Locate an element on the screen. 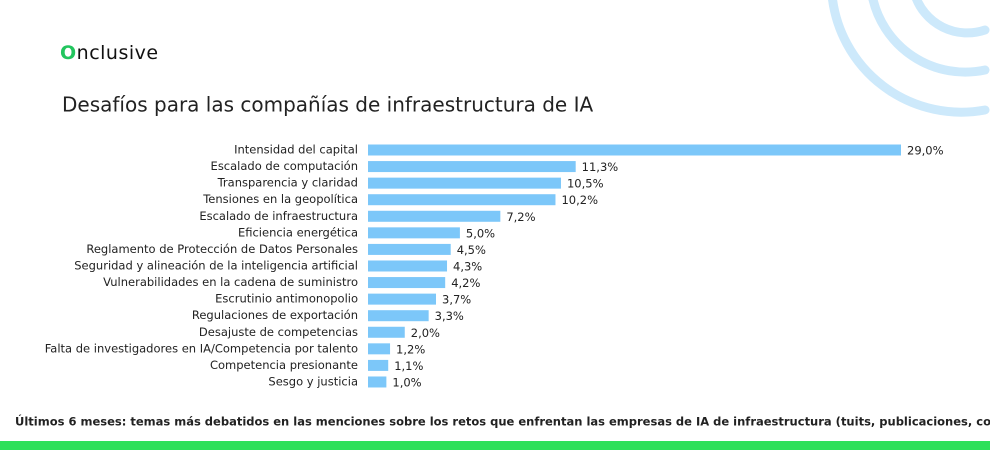  value-label: 1,1% is located at coordinates (408, 366).